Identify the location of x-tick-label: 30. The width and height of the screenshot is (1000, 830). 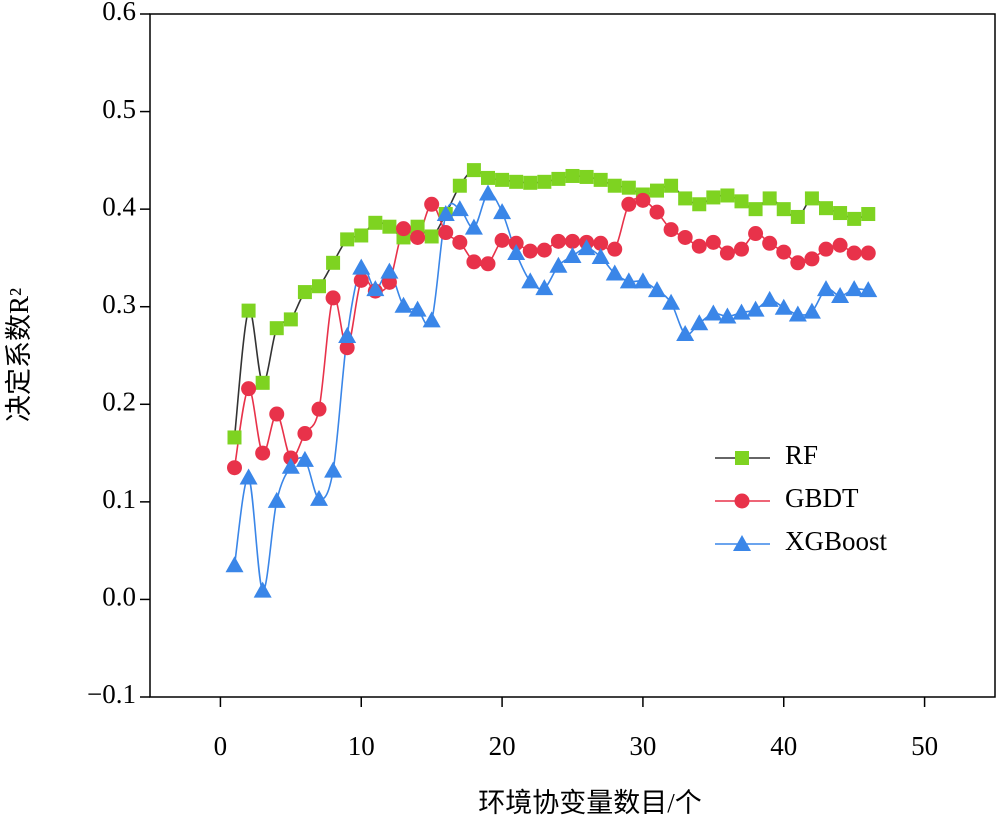
(642, 746).